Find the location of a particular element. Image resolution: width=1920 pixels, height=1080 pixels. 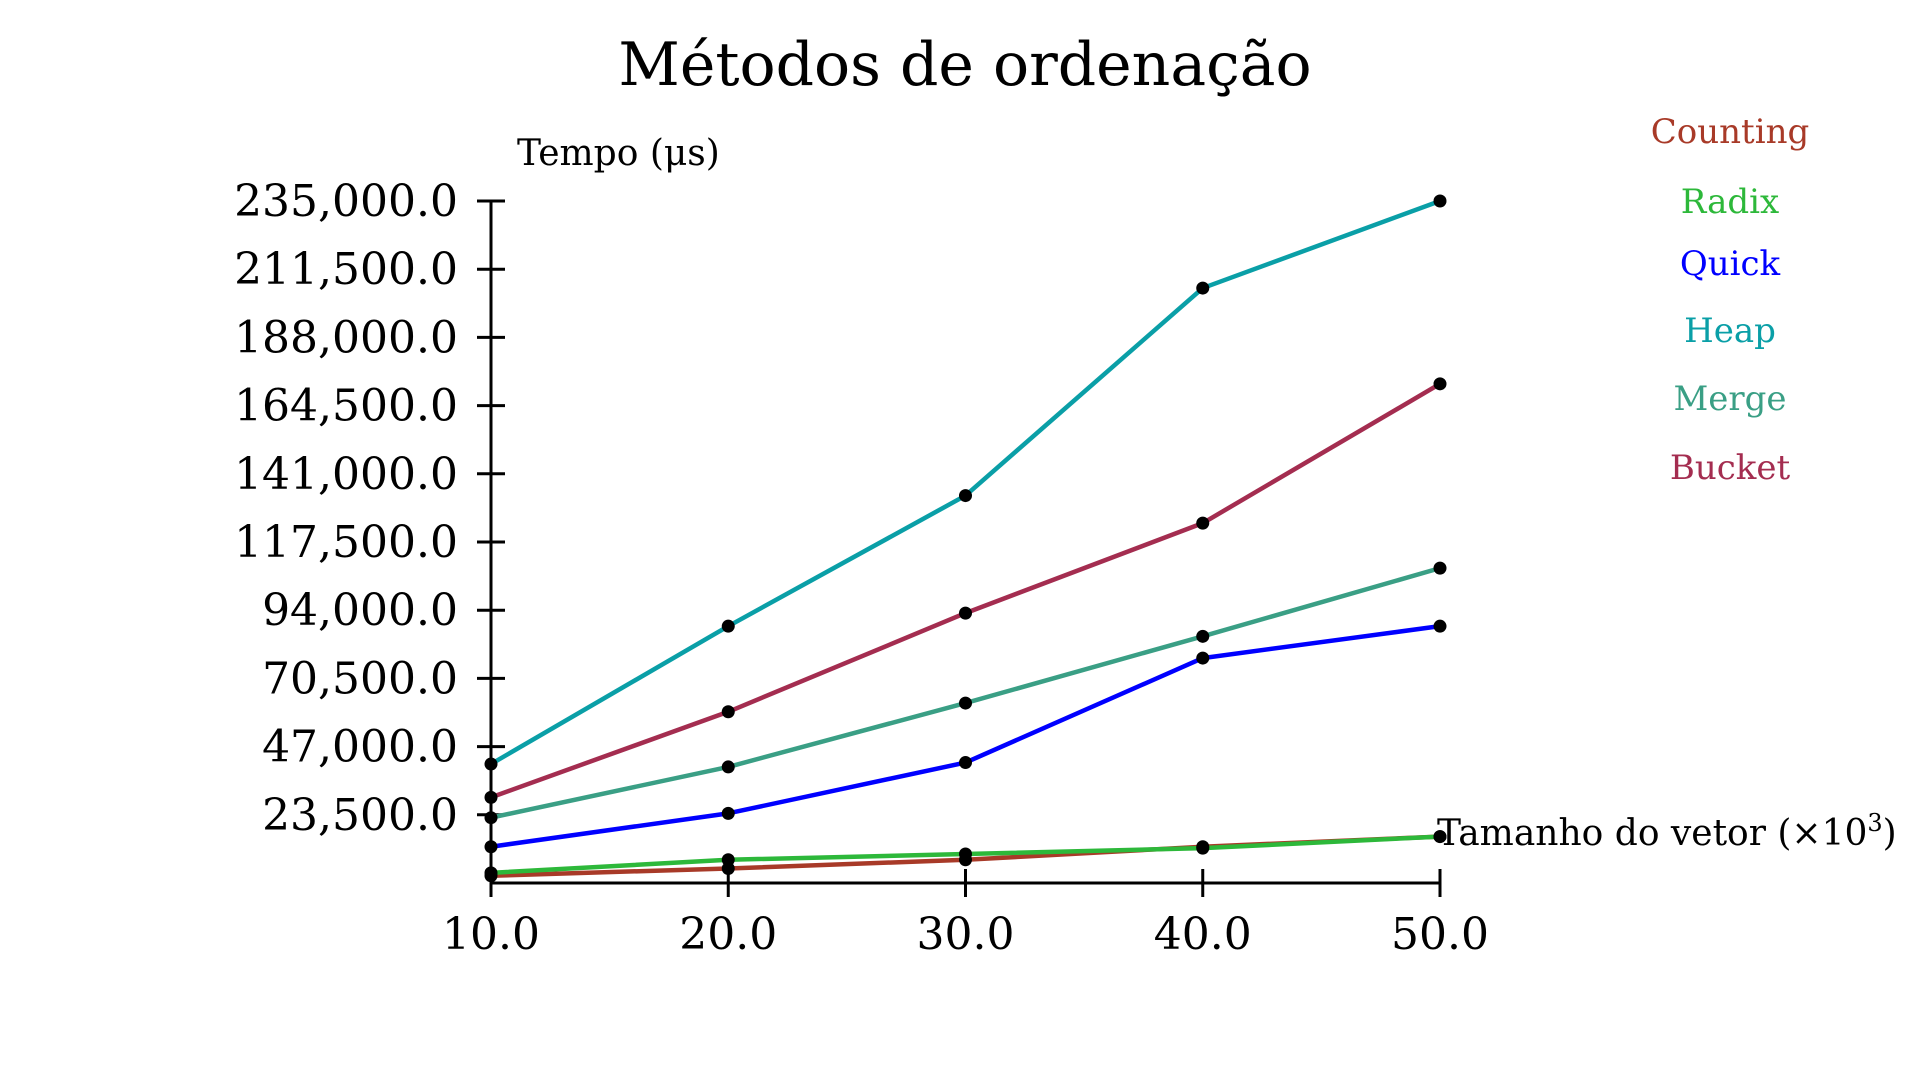

x-tick-label: 20.0 is located at coordinates (728, 934).